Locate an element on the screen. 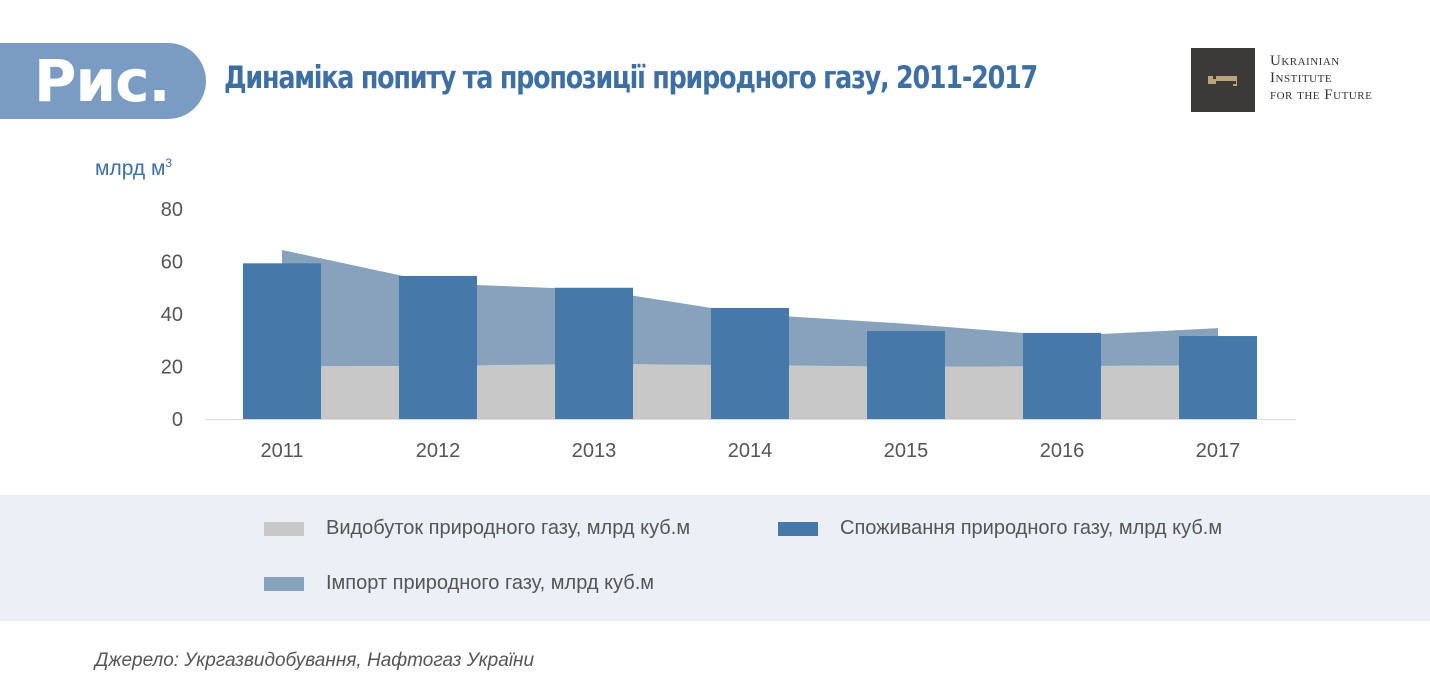 This screenshot has width=1430, height=700. source-text: Укргазвидобування, Нафтогаз України is located at coordinates (357, 660).